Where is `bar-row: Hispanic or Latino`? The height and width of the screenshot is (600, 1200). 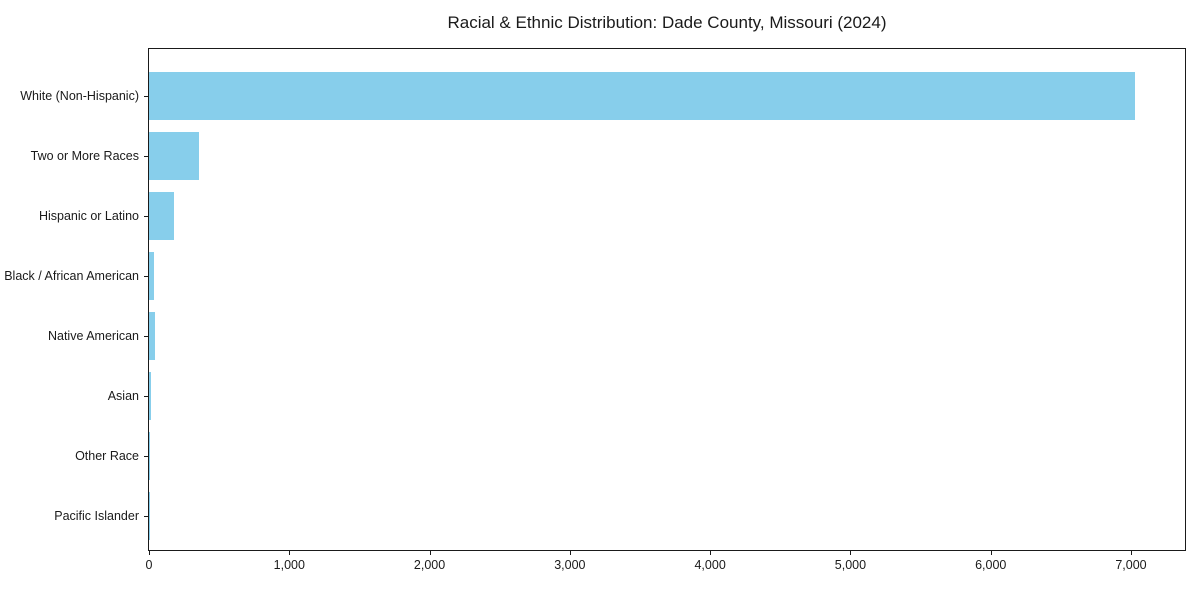
bar-row: Hispanic or Latino is located at coordinates (612, 216).